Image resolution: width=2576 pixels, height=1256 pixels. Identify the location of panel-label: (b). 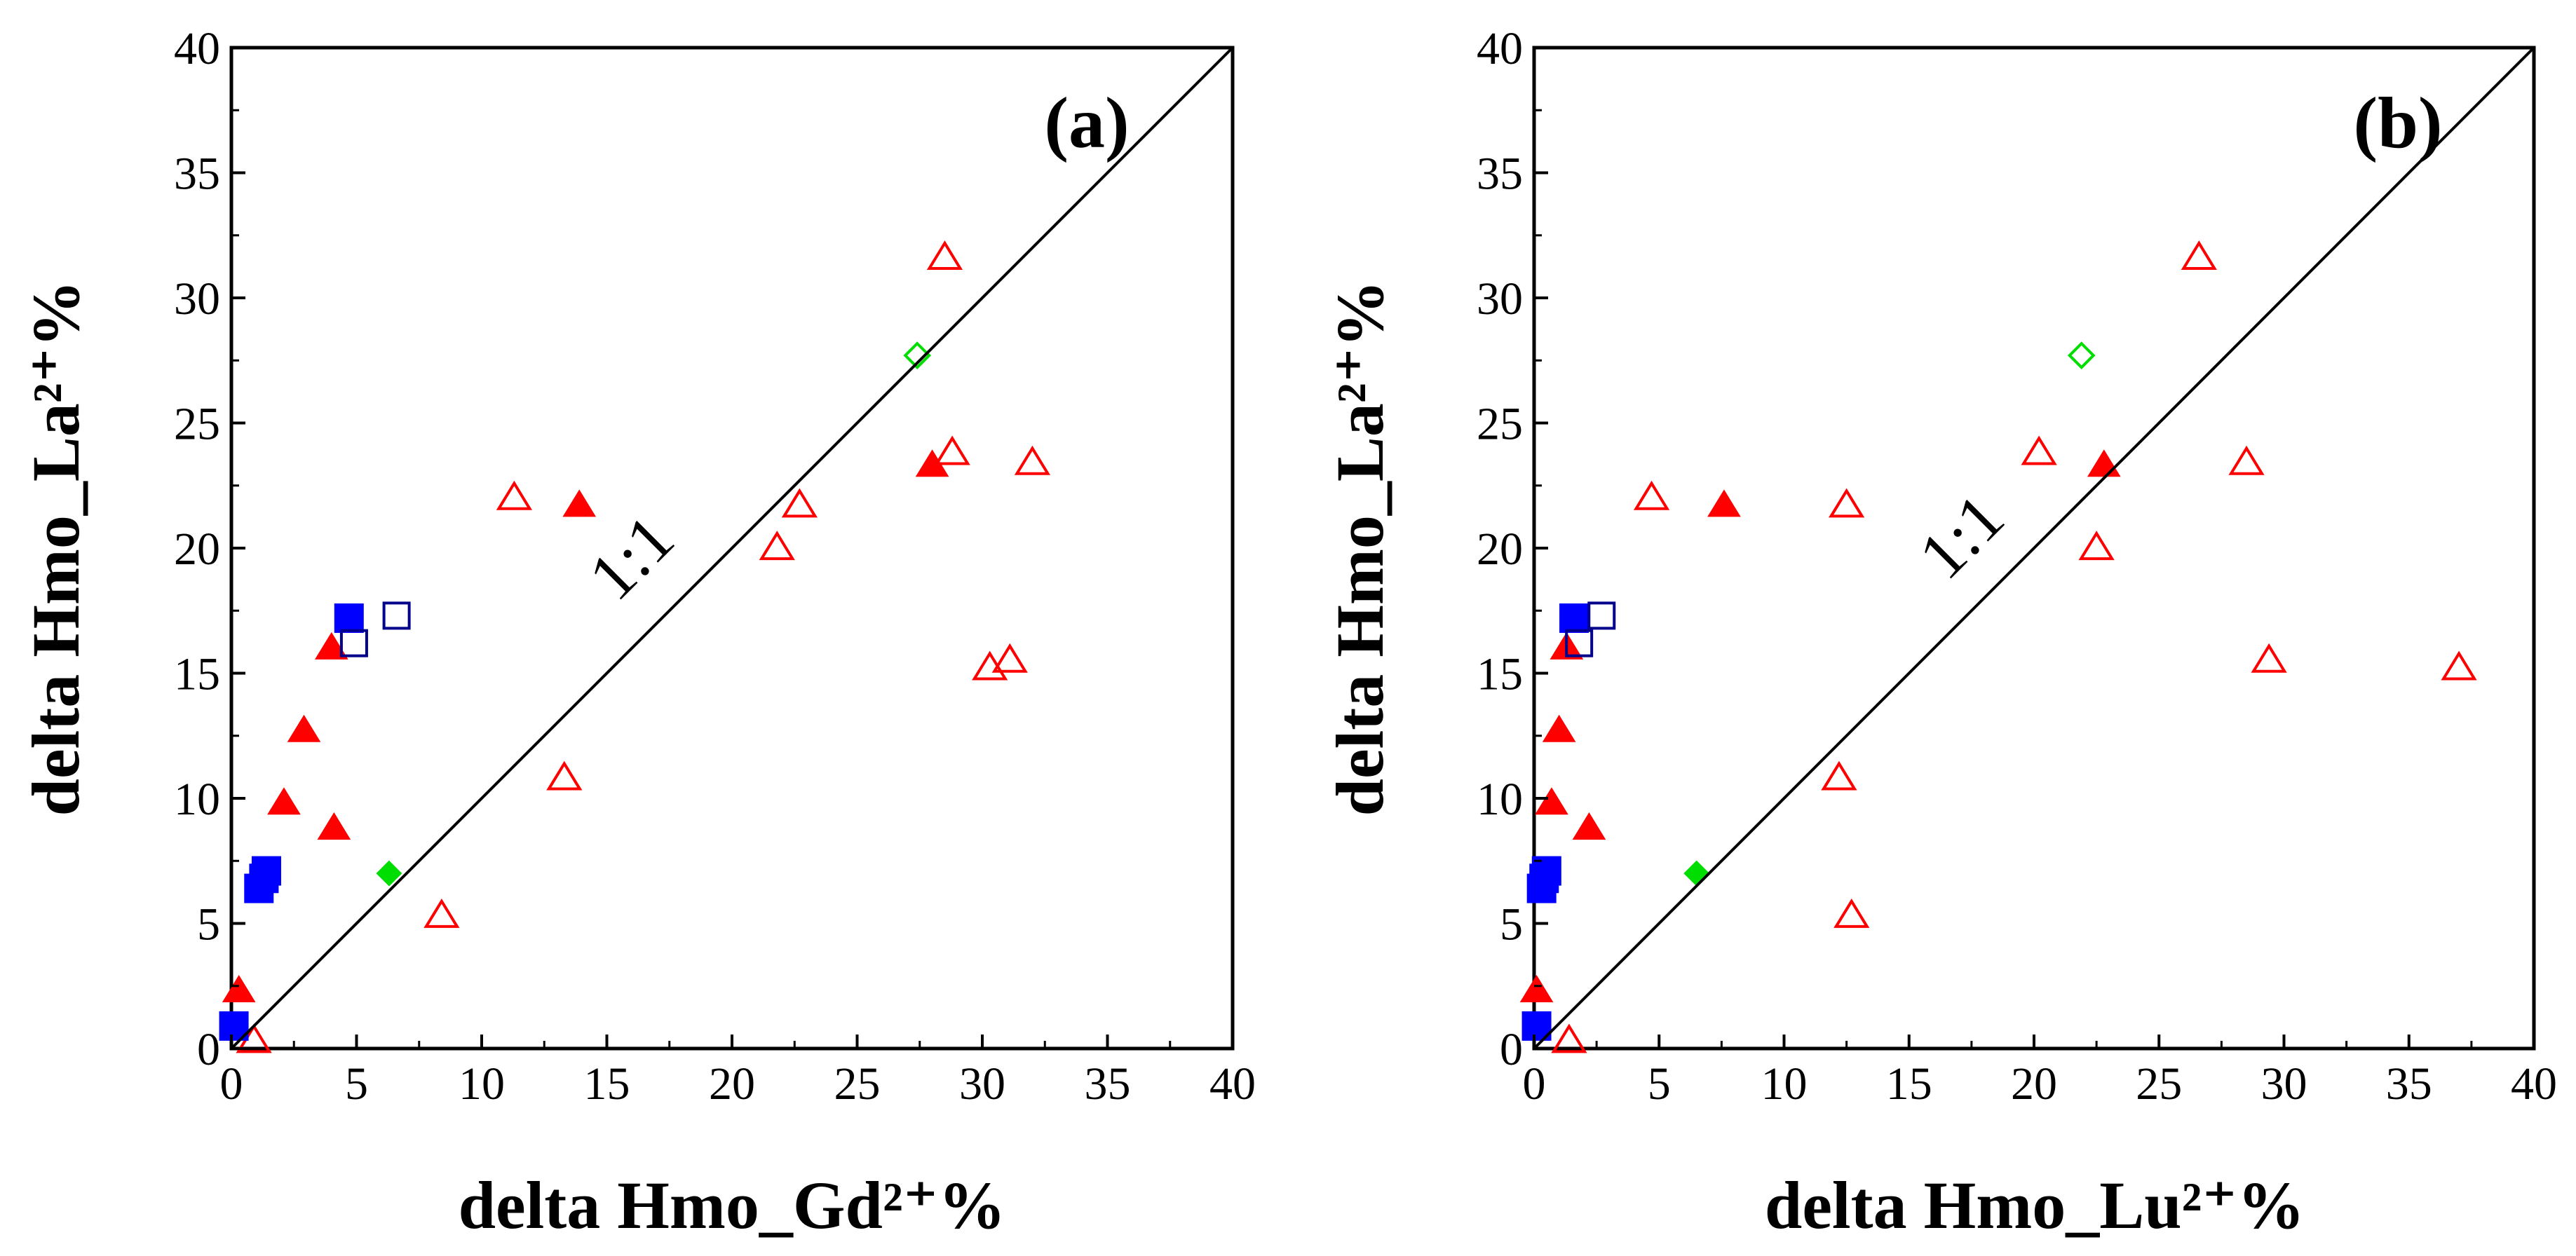
(2397, 123).